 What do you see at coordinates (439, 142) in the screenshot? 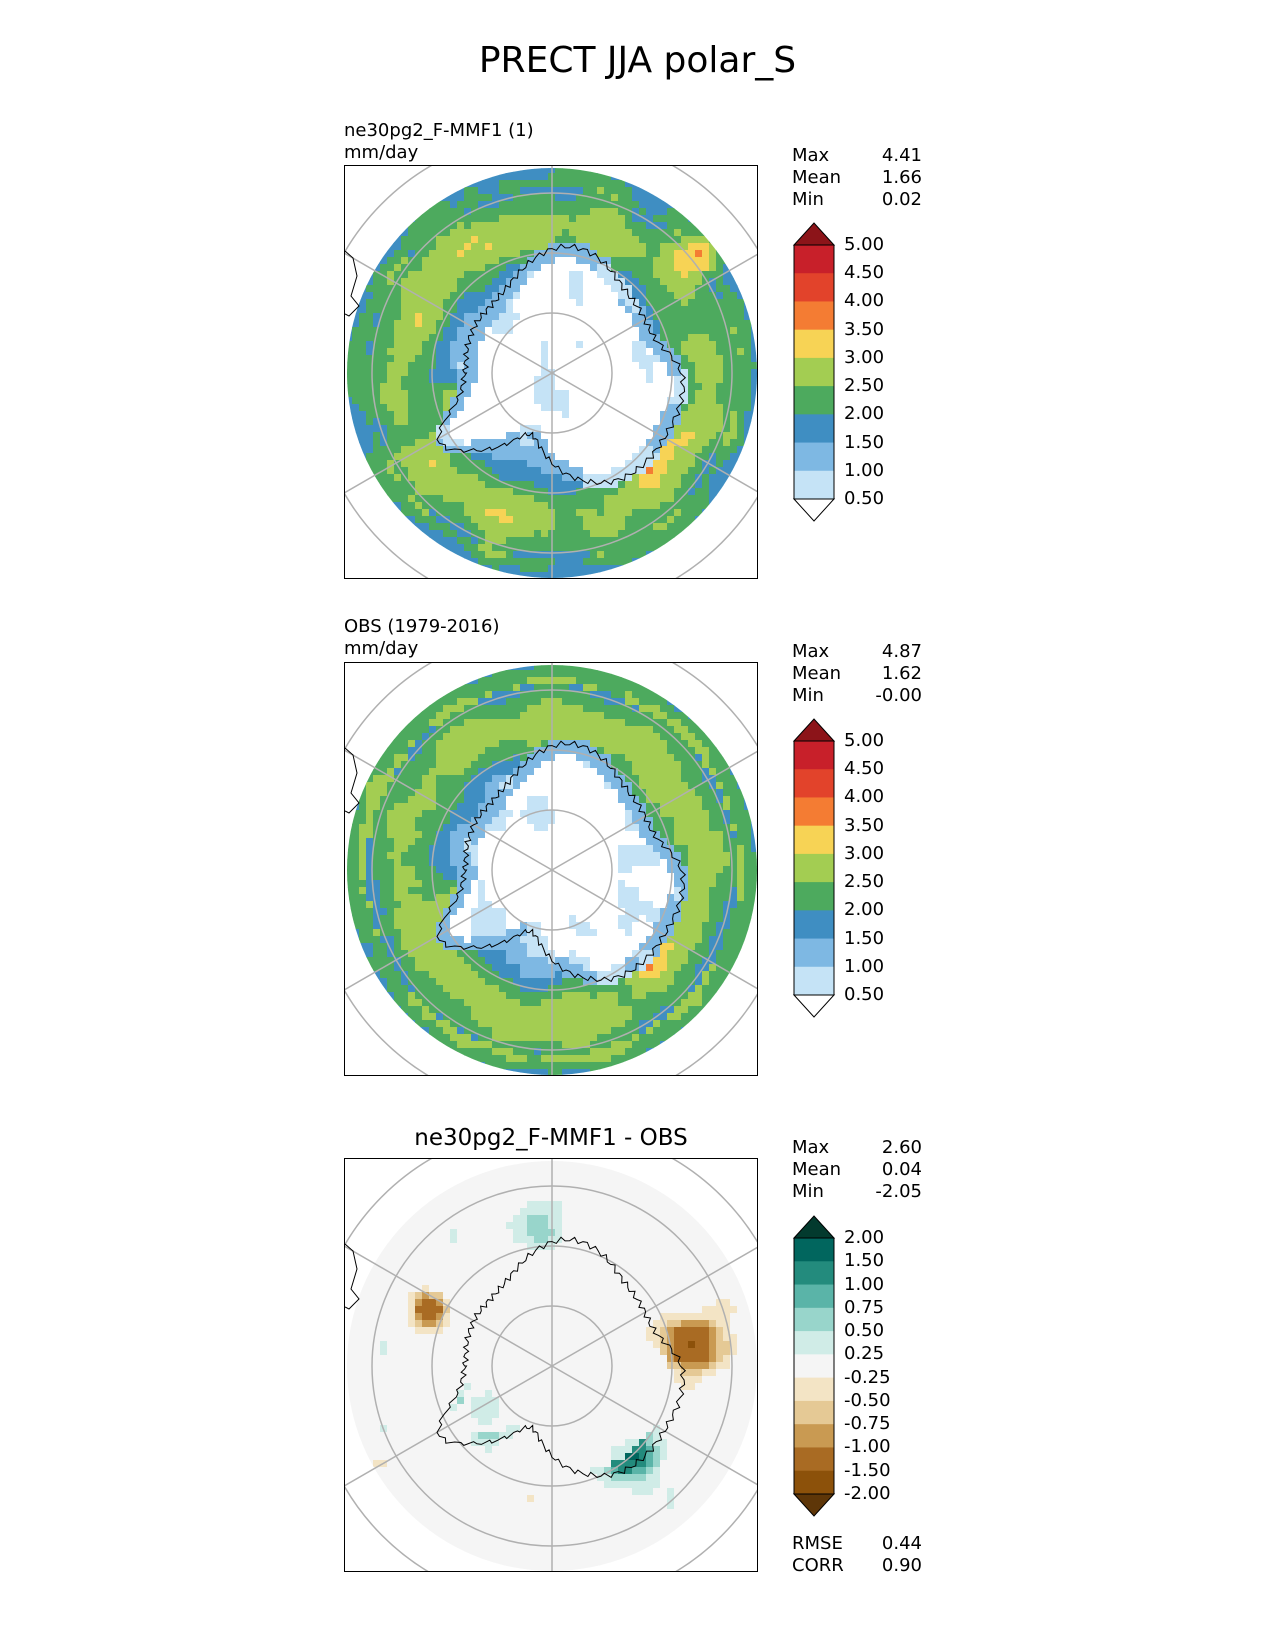
I see `test-panel-title: ne30pg2_F-MMF1 (1) mm/day` at bounding box center [439, 142].